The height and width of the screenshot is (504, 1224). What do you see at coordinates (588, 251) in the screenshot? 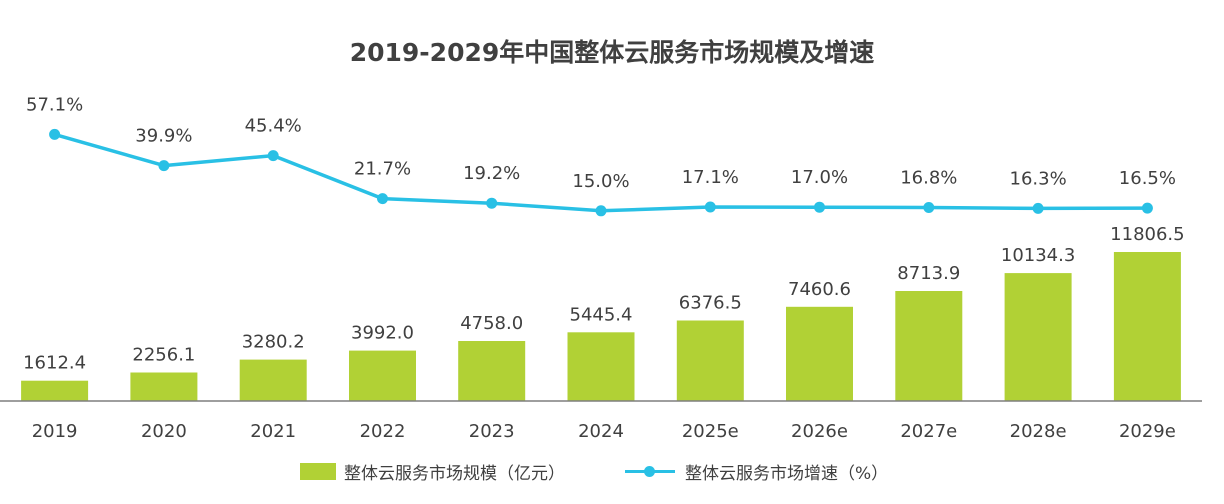
I see `watermark-brand-text: 并购家` at bounding box center [588, 251].